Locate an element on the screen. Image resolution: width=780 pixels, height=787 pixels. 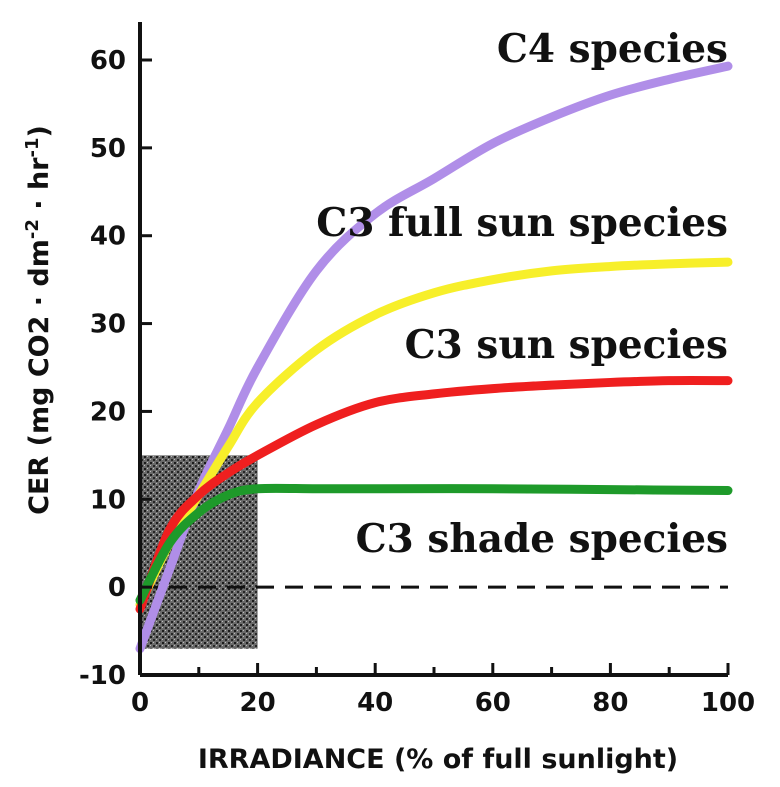
y-axis-title-sup2: -1 is located at coordinates (32, 148).